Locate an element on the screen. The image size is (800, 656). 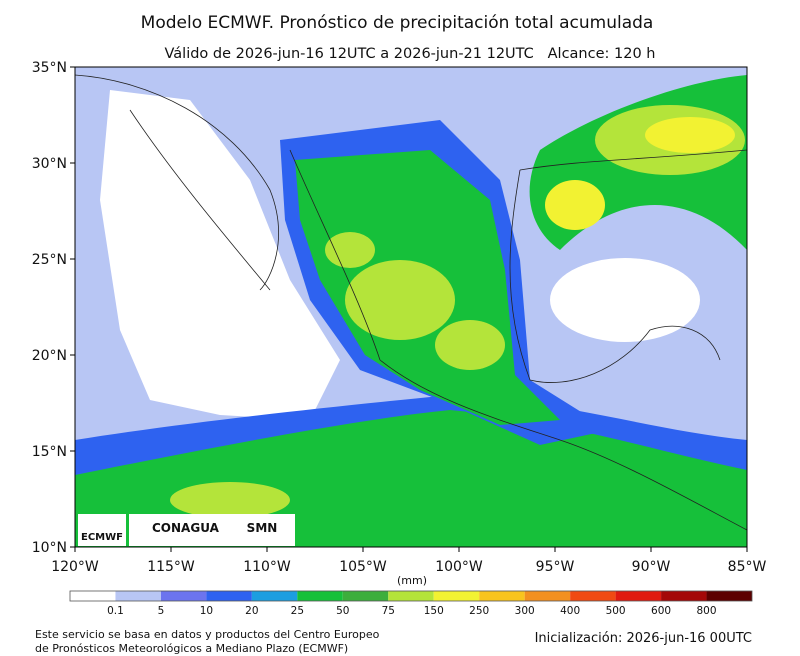
lat-label: 10°N is located at coordinates (49, 548).